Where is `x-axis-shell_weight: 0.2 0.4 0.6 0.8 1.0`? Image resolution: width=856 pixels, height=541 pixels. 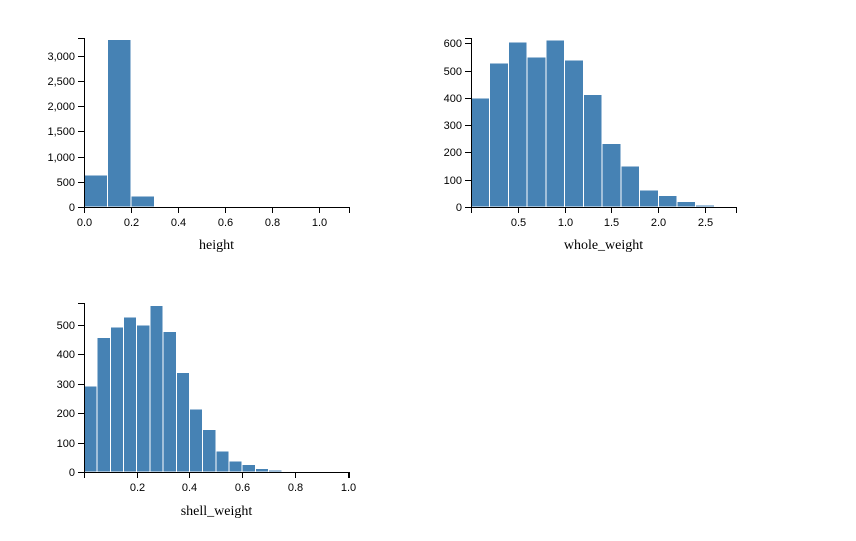
x-axis-shell_weight: 0.2 0.4 0.6 0.8 1.0 is located at coordinates (221, 483).